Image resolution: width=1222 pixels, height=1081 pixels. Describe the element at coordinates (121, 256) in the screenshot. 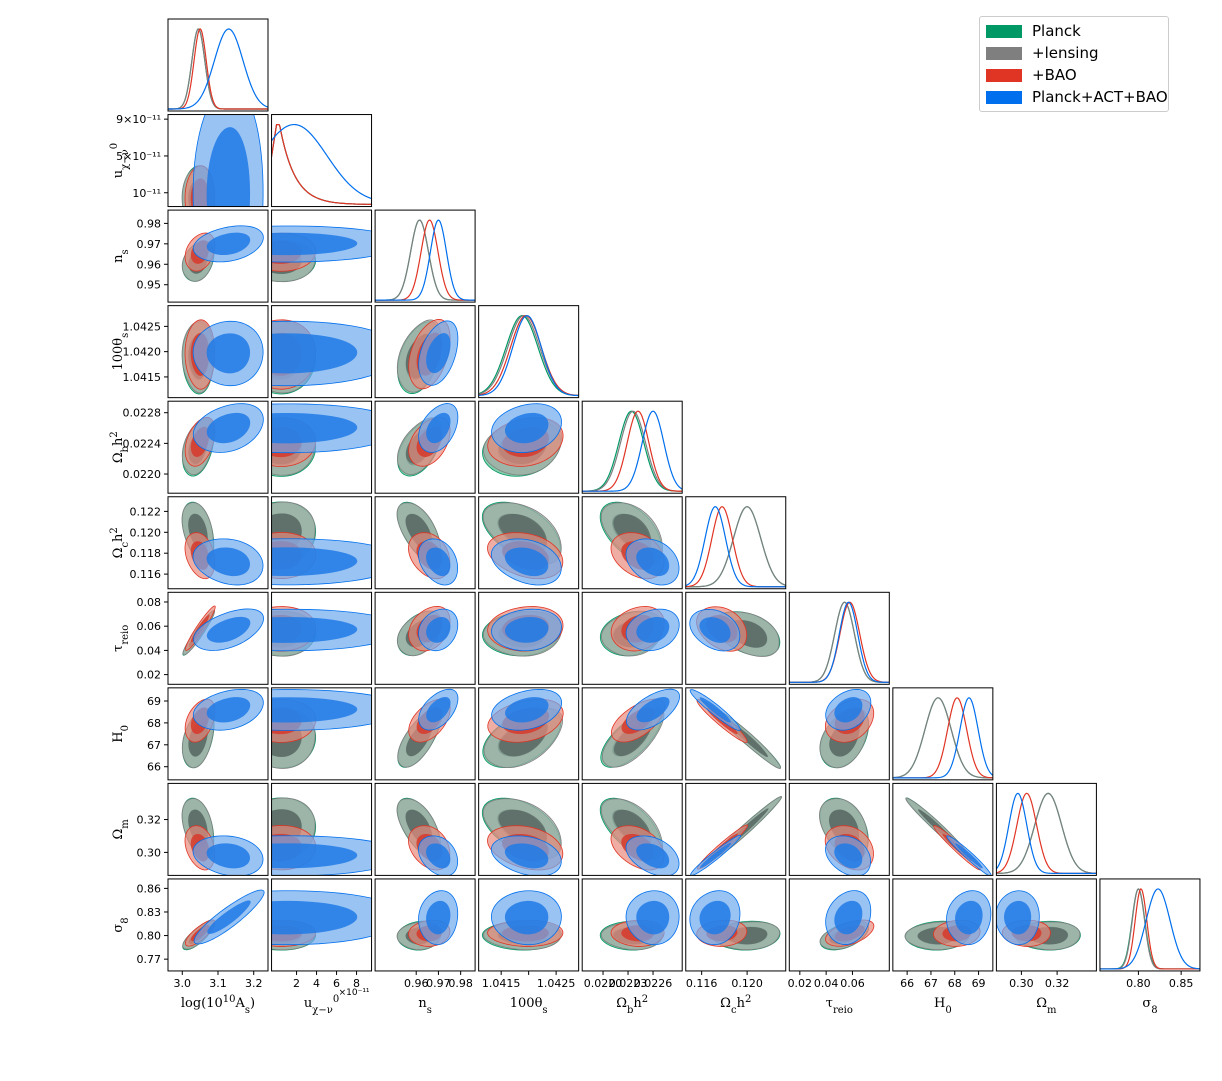

I see `yaxis-label-n_s: ns` at that location.